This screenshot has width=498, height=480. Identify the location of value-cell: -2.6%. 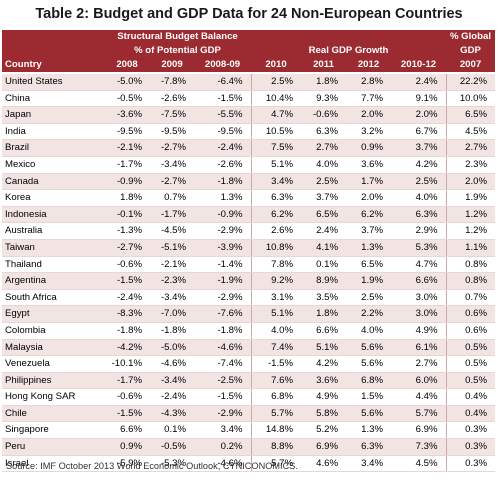
(223, 165).